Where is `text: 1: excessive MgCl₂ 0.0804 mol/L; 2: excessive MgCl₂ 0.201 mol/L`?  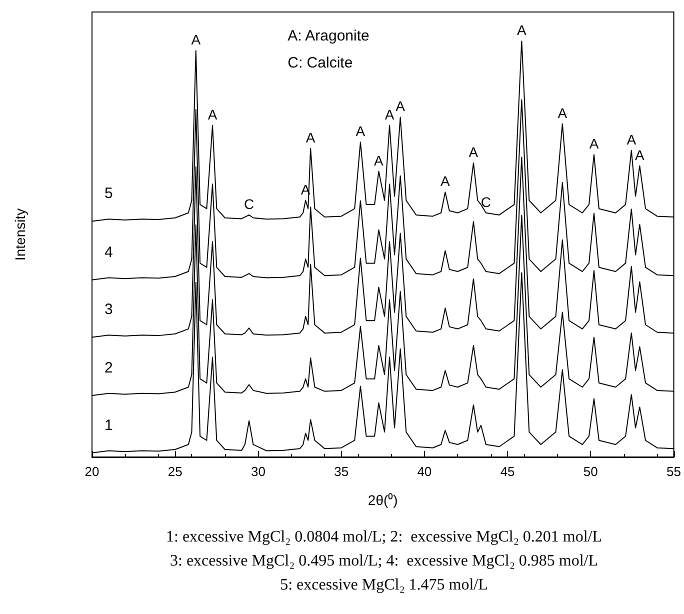 text: 1: excessive MgCl₂ 0.0804 mol/L; 2: excessive MgCl₂ 0.201 mol/L is located at coordinates (384, 537).